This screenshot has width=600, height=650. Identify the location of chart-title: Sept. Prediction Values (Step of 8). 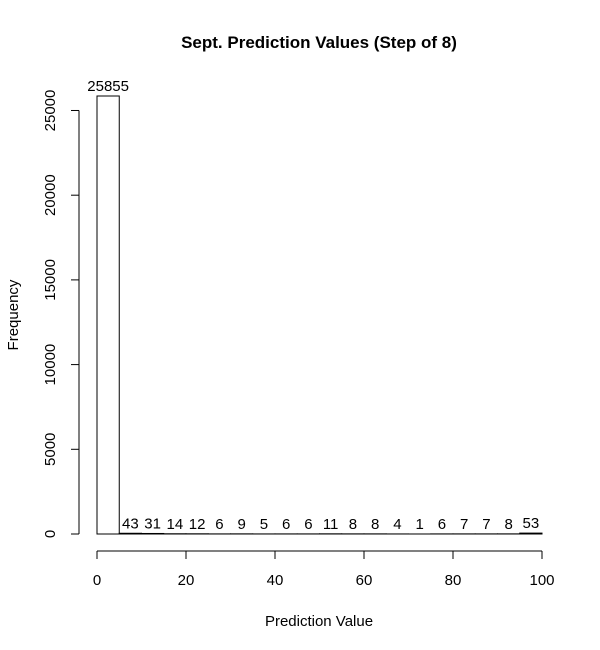
(319, 42).